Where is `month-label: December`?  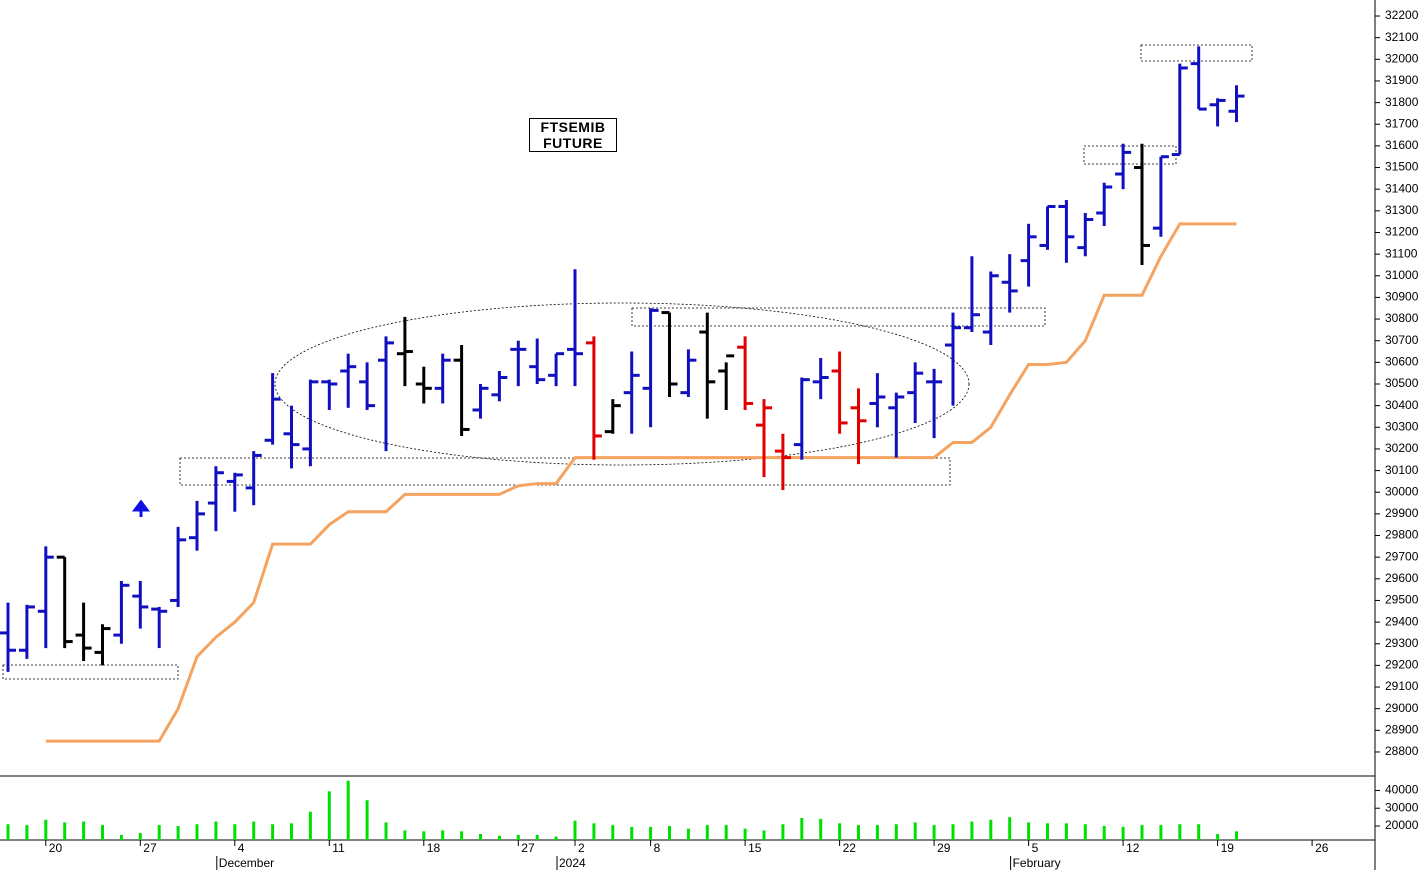
month-label: December is located at coordinates (246, 863).